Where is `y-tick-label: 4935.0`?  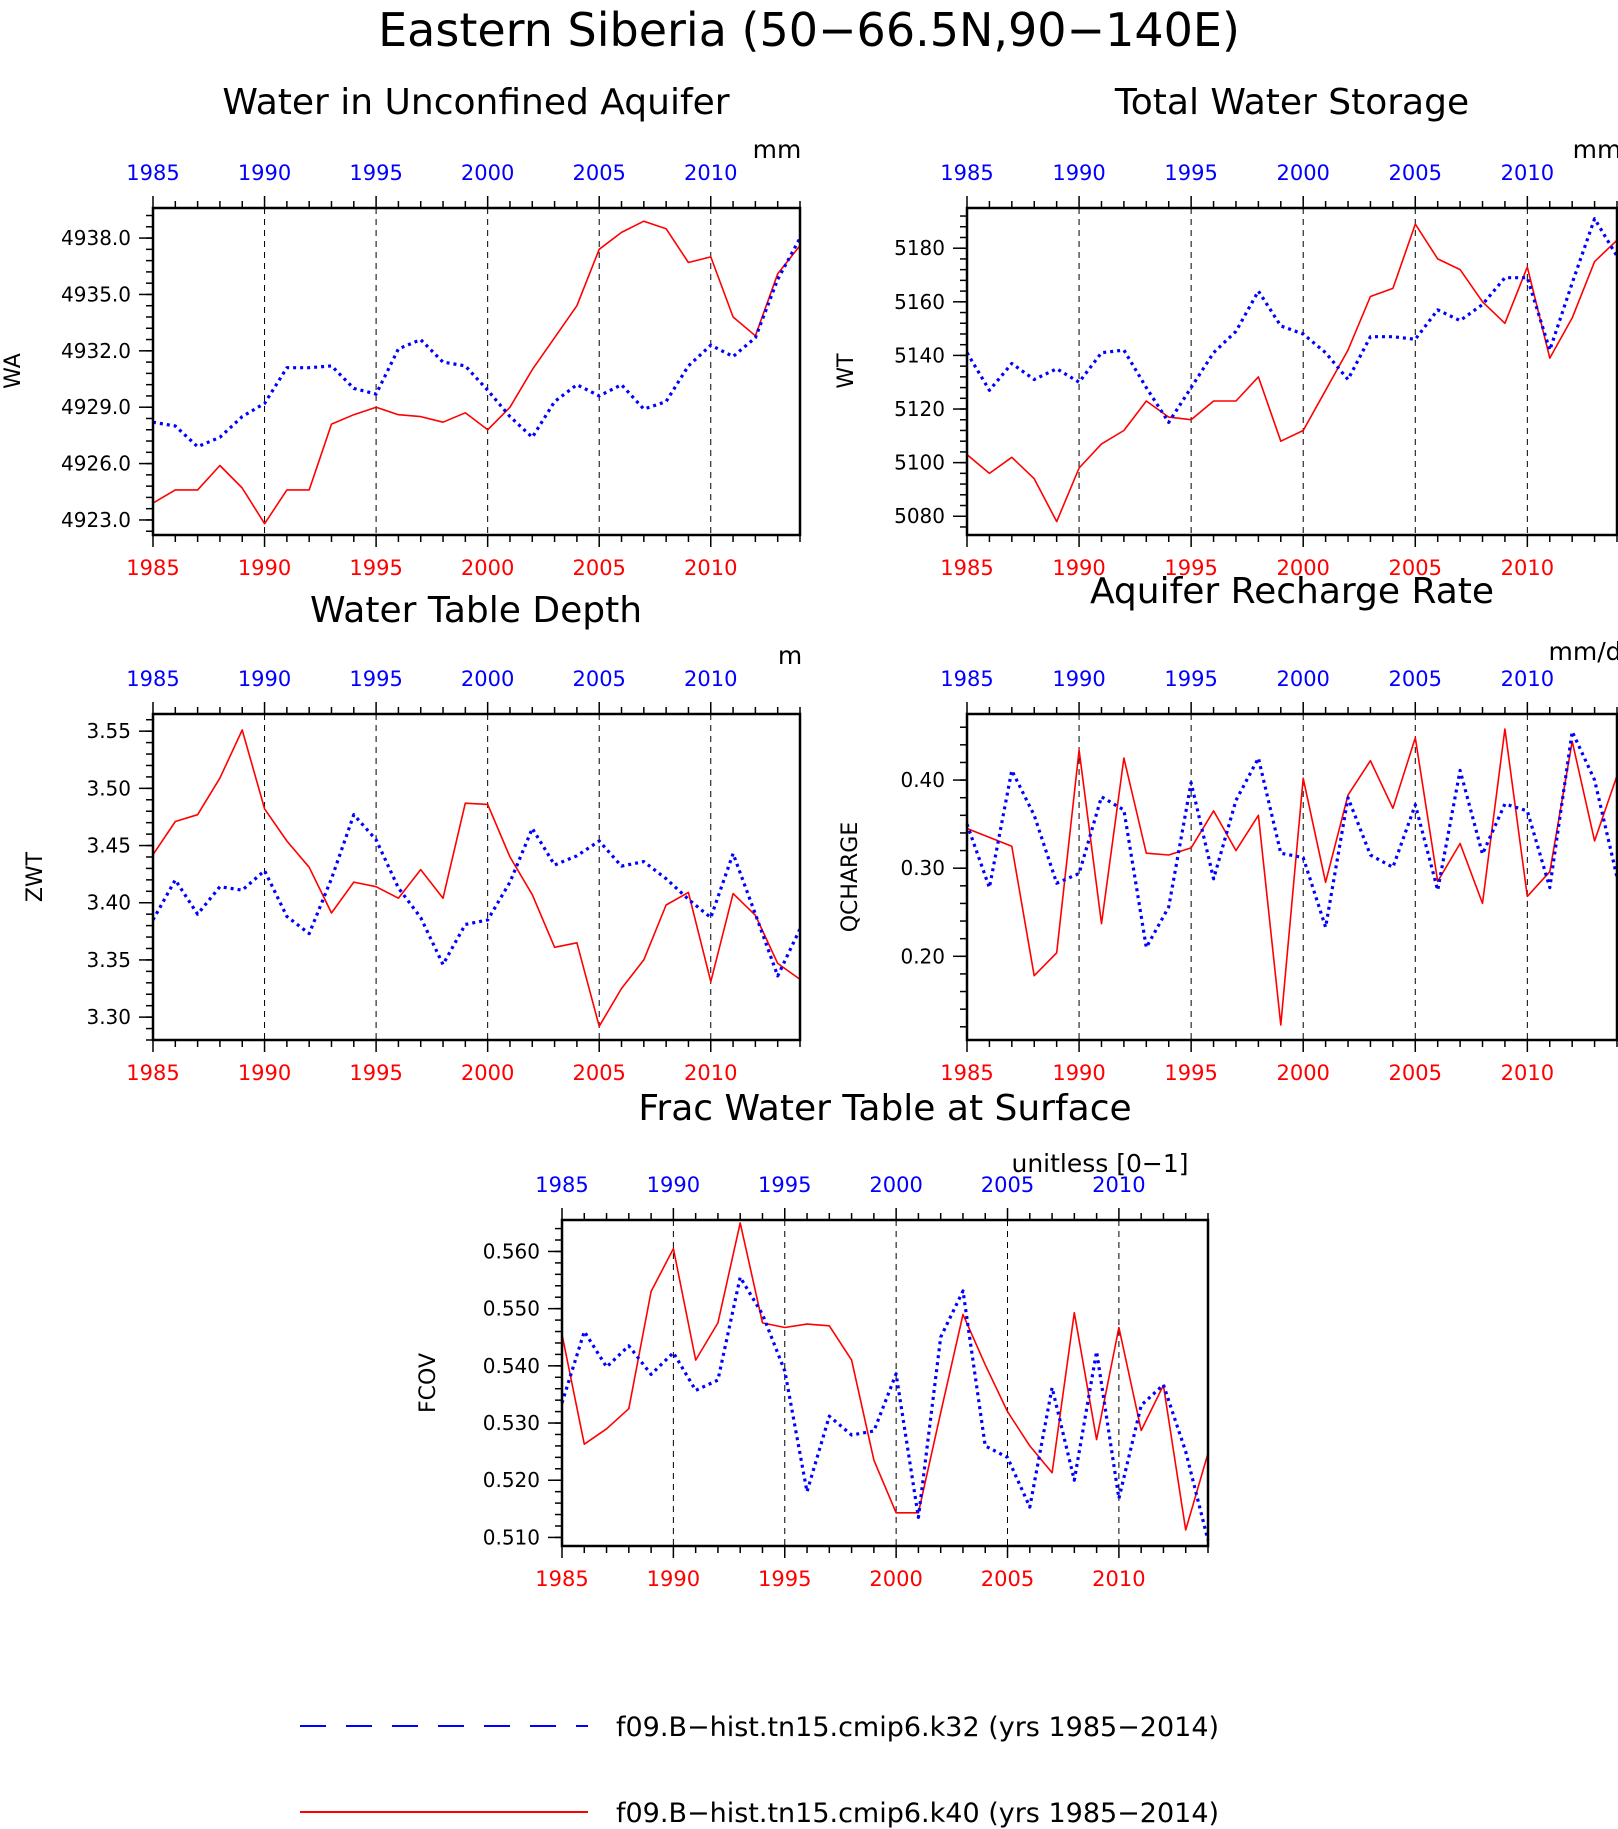
y-tick-label: 4935.0 is located at coordinates (96, 294).